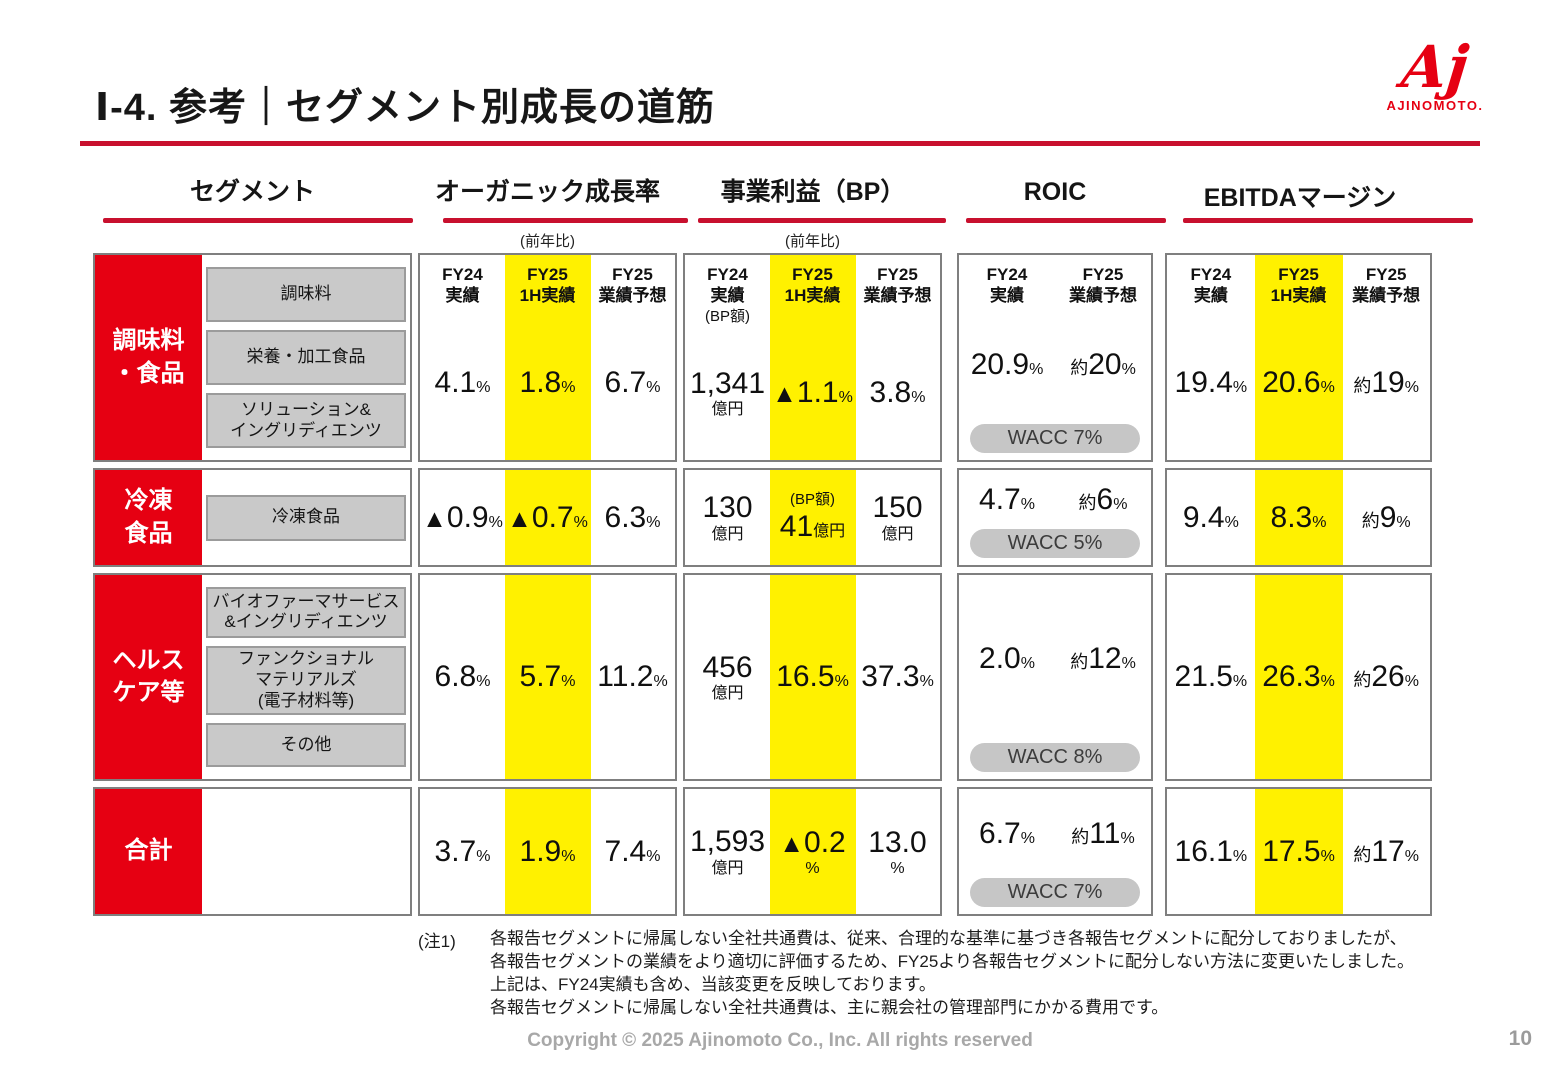  Describe the element at coordinates (1055, 757) in the screenshot. I see `wacc-badge: WACC 8%` at that location.